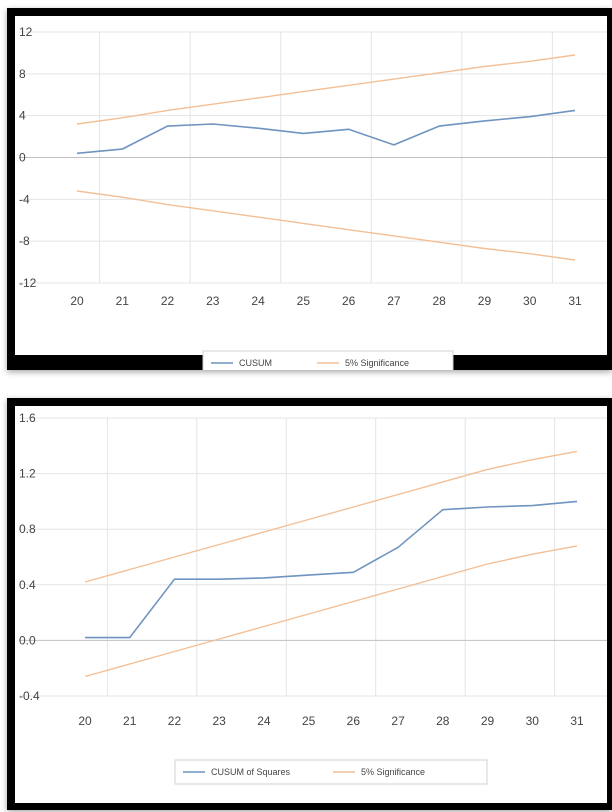 The image size is (612, 812). What do you see at coordinates (251, 772) in the screenshot?
I see `legend-label: CUSUM of Squares` at bounding box center [251, 772].